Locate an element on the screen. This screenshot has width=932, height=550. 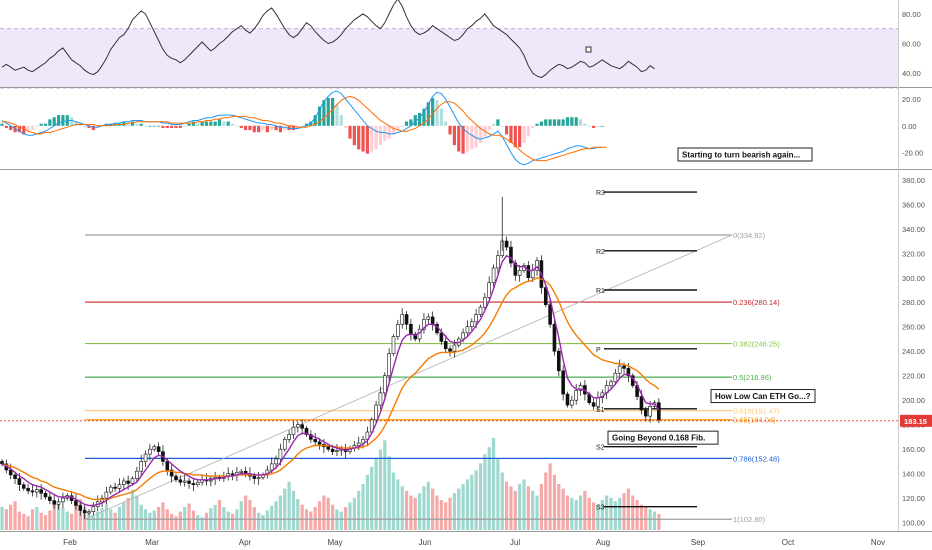
pivot-label: S1 is located at coordinates (600, 410).